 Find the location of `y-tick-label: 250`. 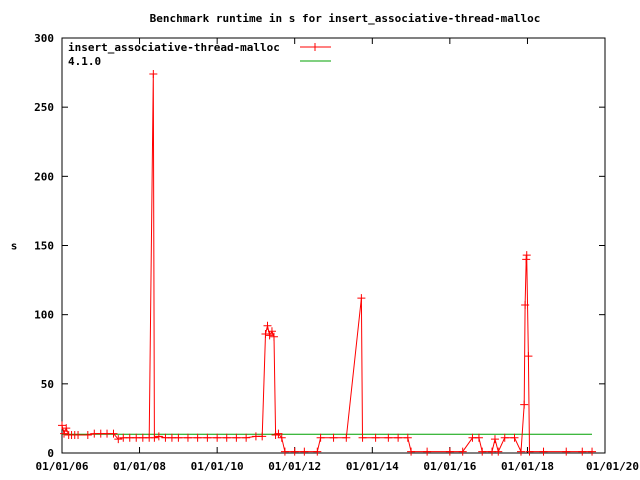

y-tick-label: 250 is located at coordinates (44, 107).